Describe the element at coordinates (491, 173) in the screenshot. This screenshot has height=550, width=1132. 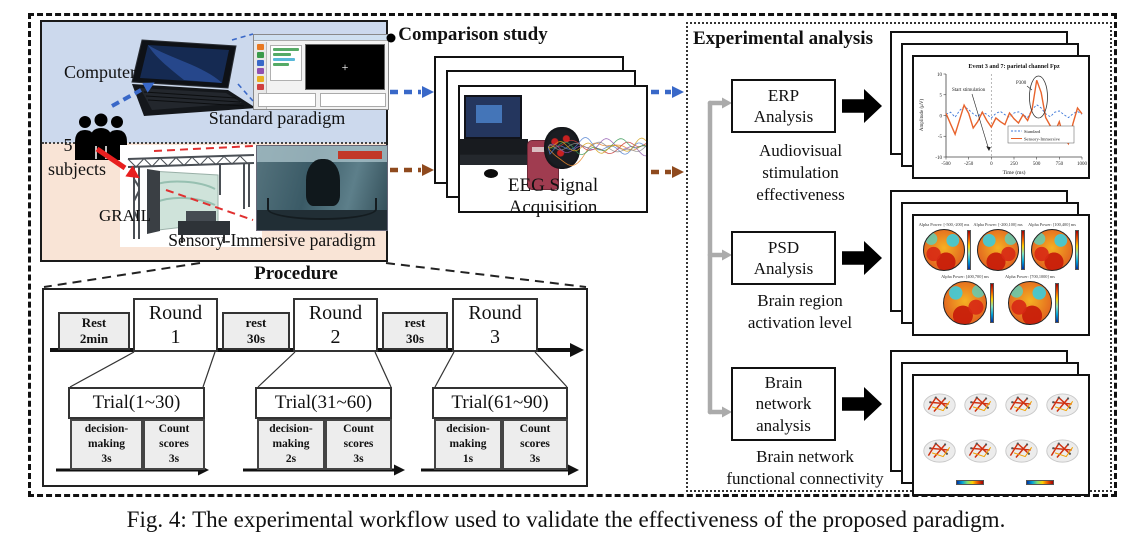
I see `mouse-icon` at that location.